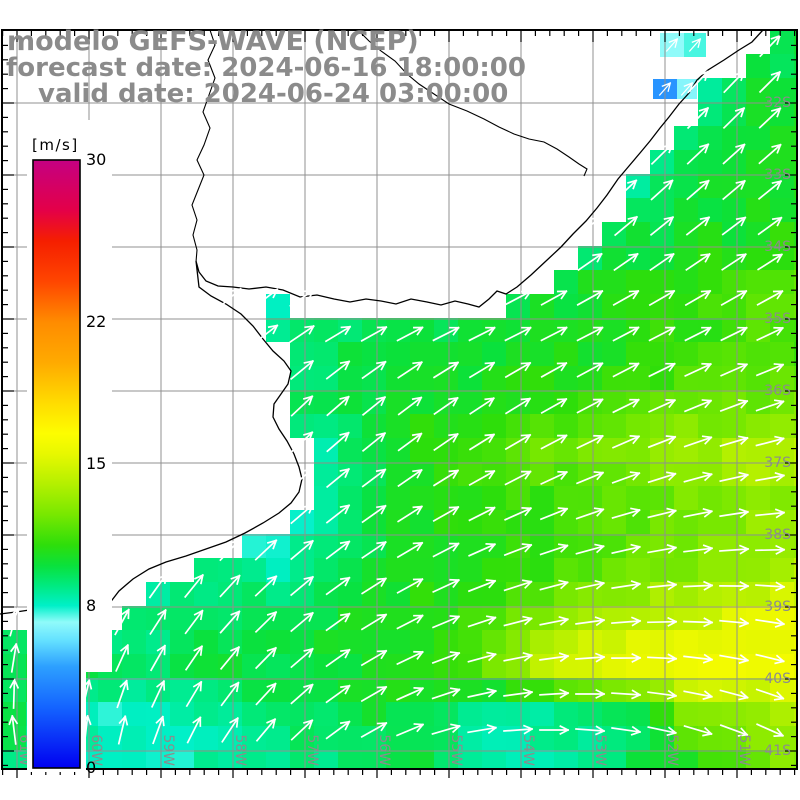  I want to click on lat-label-35S: 35S, so click(777, 319).